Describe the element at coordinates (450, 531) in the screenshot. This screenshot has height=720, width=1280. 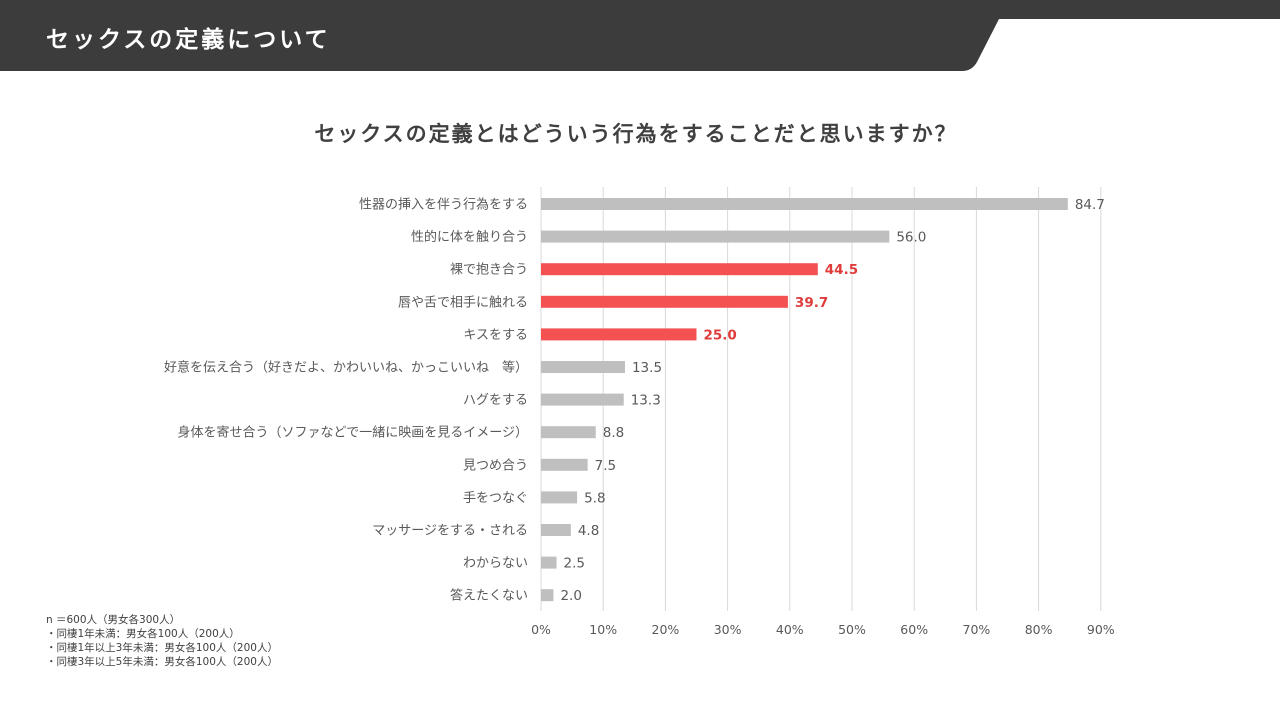
I see `category-label: マッサージをする・される` at that location.